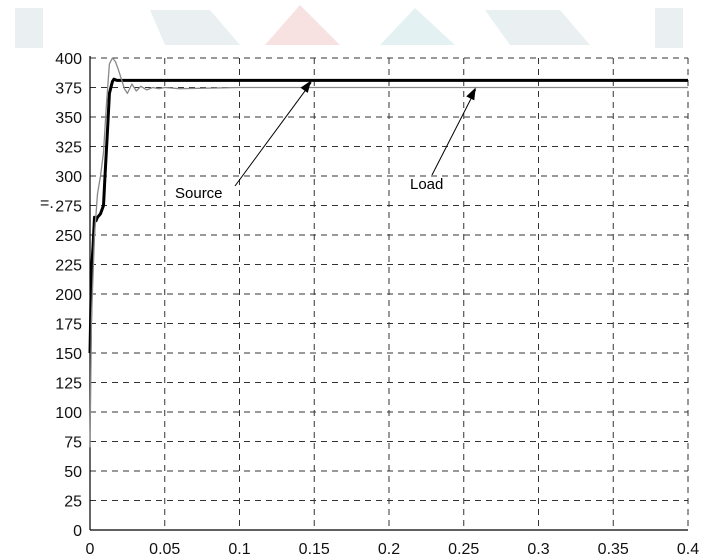  What do you see at coordinates (68, 177) in the screenshot?
I see `y-tick-label: 300` at bounding box center [68, 177].